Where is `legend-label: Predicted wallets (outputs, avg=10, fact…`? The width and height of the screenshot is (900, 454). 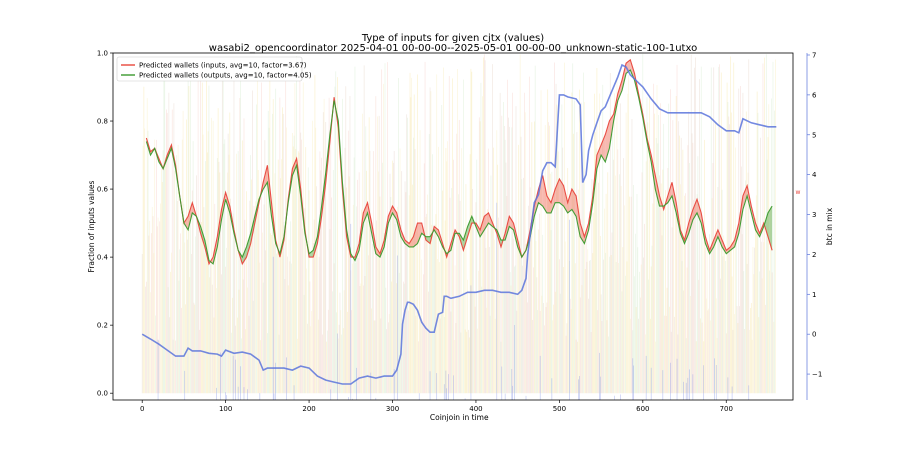 legend-label: Predicted wallets (outputs, avg=10, fact… is located at coordinates (225, 76).